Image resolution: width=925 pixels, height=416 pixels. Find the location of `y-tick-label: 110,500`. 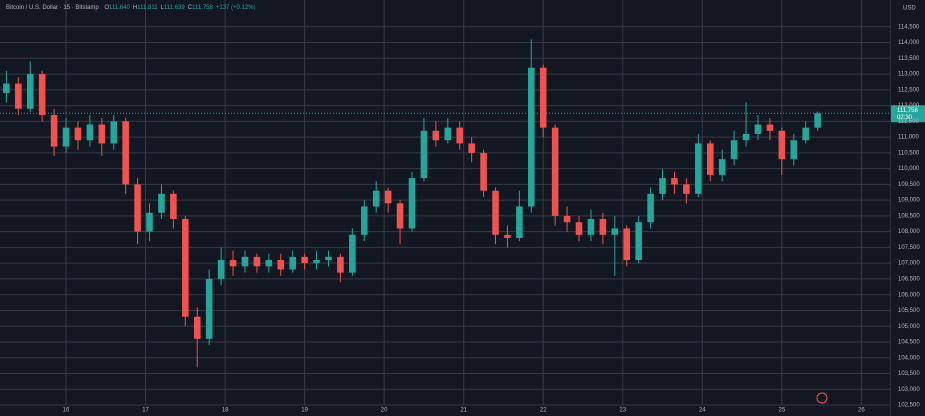

y-tick-label: 110,500 is located at coordinates (909, 153).